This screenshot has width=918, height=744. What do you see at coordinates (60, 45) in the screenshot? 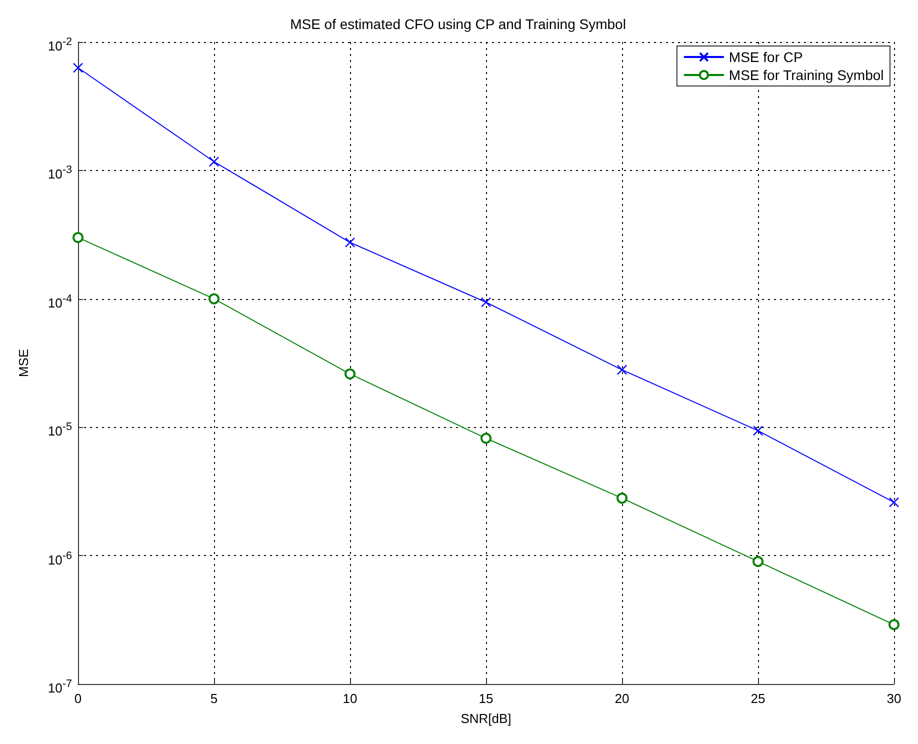
I see `y-tick-label: 10$^{-2}$` at bounding box center [60, 45].